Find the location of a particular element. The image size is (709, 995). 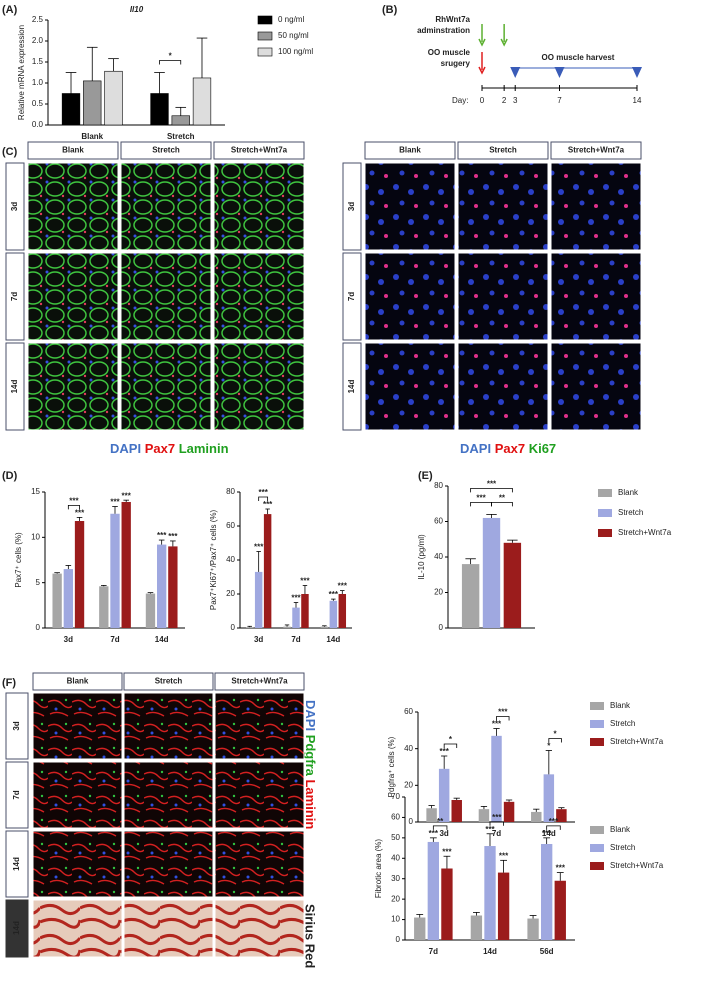

day-tick-label: 0 is located at coordinates (482, 100).